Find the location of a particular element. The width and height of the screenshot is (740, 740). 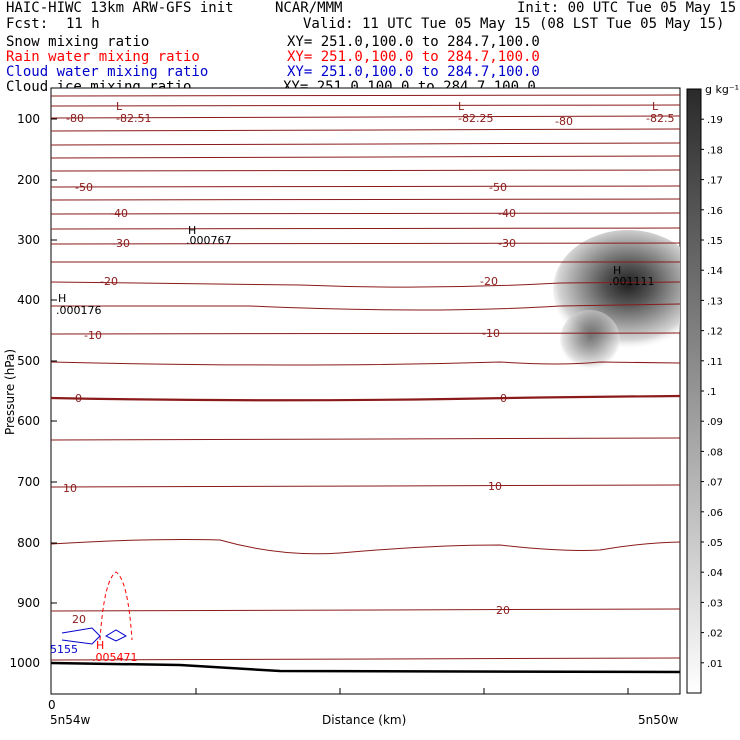

contour-line-zero is located at coordinates (365, 398).